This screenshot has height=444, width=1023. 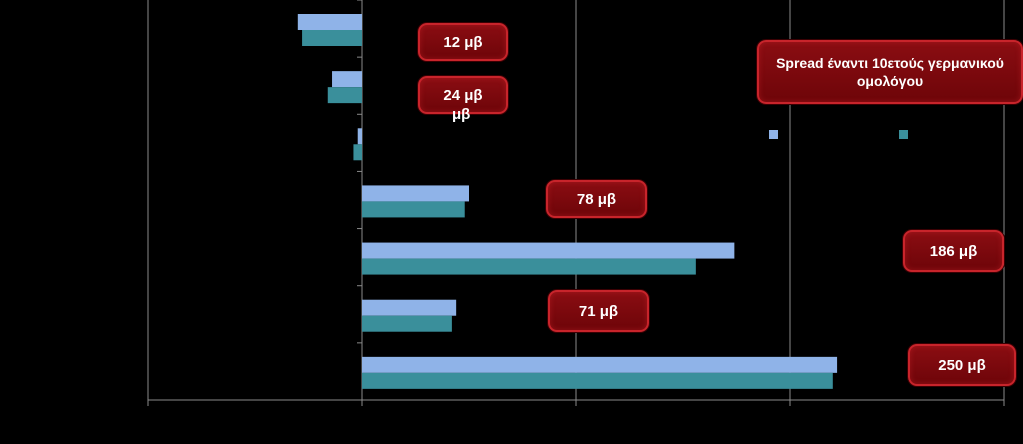 I want to click on annotation-overflow-text: μβ, so click(x=461, y=114).